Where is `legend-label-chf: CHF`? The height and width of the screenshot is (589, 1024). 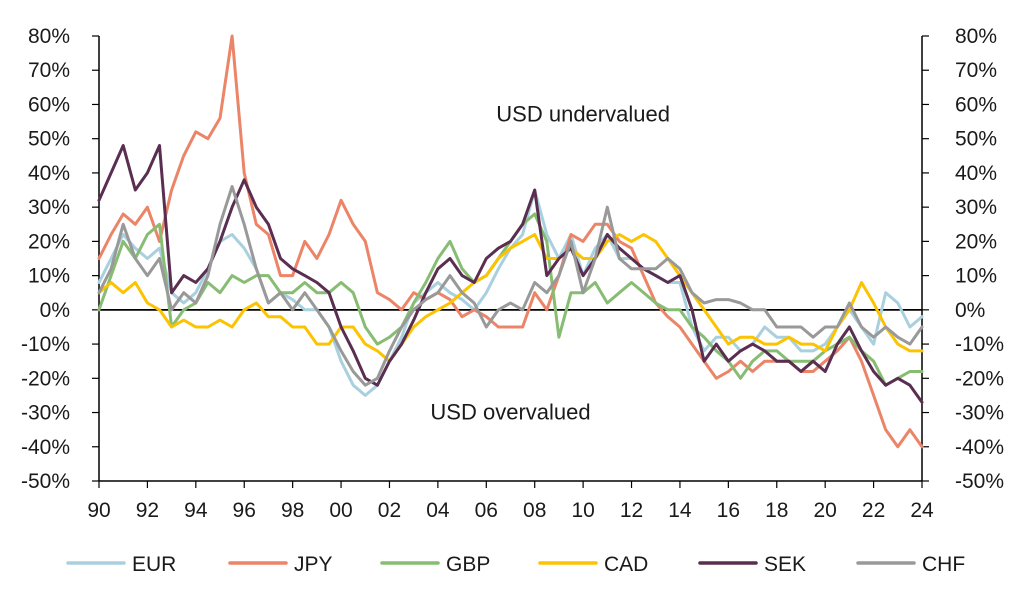 legend-label-chf: CHF is located at coordinates (943, 564).